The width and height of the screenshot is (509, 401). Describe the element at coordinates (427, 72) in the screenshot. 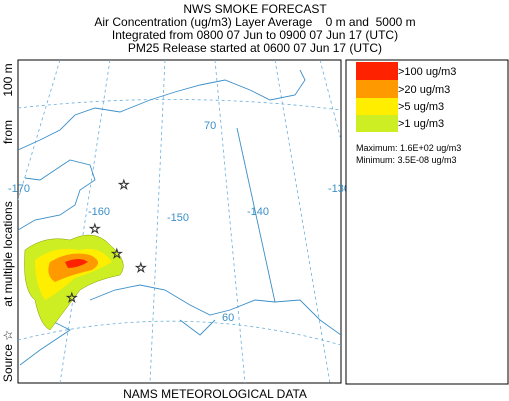

I see `legend-label: >100 ug/m3` at that location.